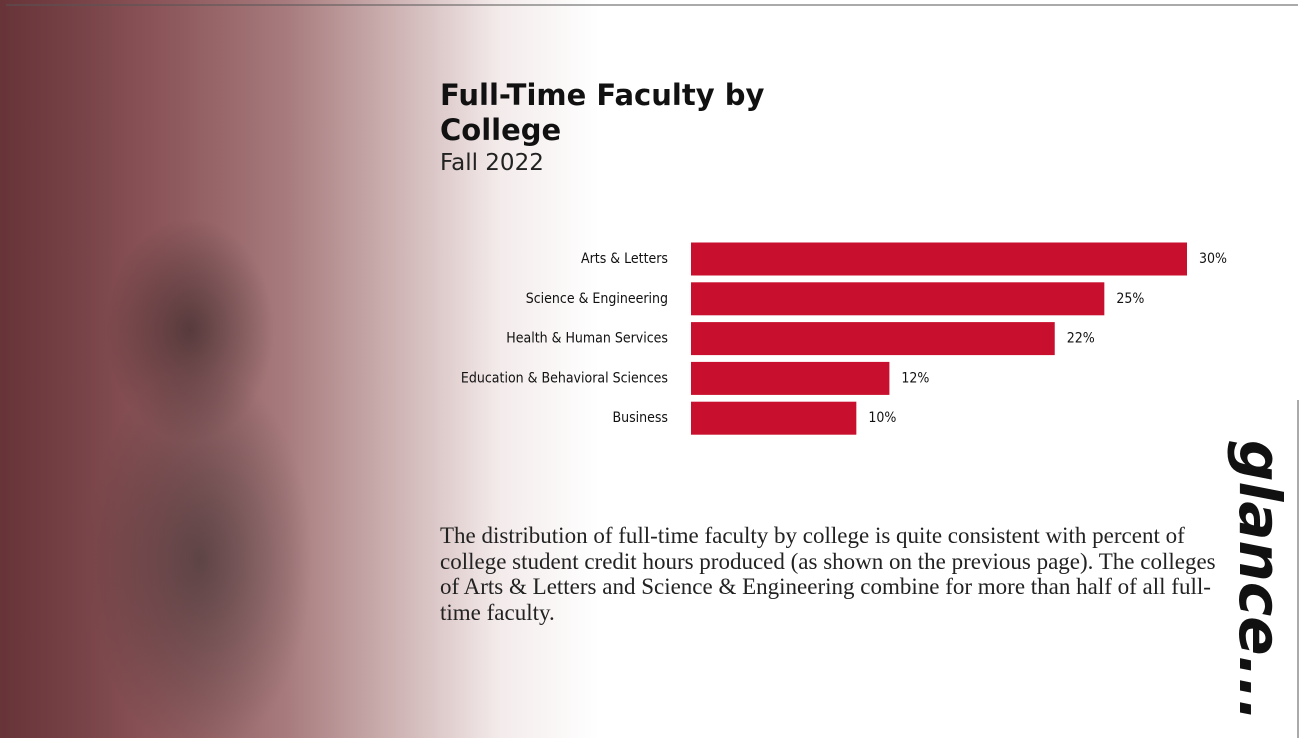  Describe the element at coordinates (492, 163) in the screenshot. I see `chart-subtitle: Fall 2022` at that location.